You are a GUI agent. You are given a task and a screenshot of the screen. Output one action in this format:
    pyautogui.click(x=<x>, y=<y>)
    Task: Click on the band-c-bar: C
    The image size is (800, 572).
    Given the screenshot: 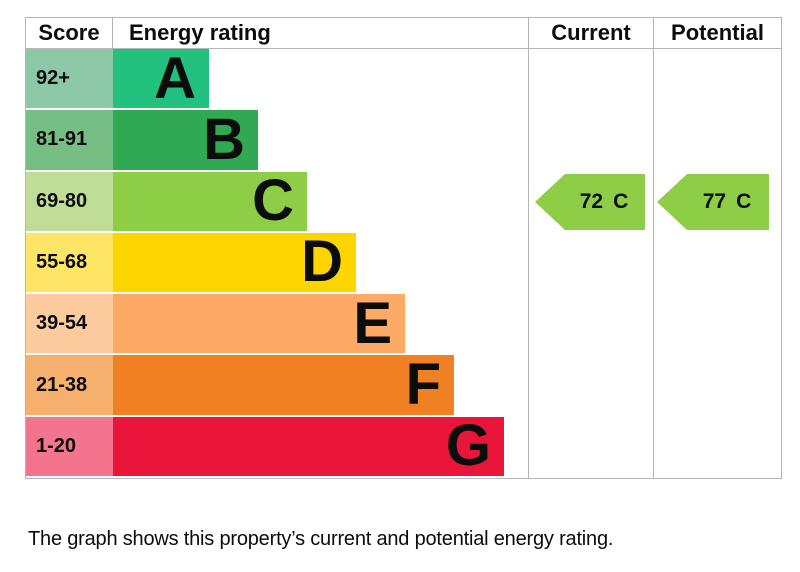 What is the action you would take?
    pyautogui.click(x=210, y=201)
    